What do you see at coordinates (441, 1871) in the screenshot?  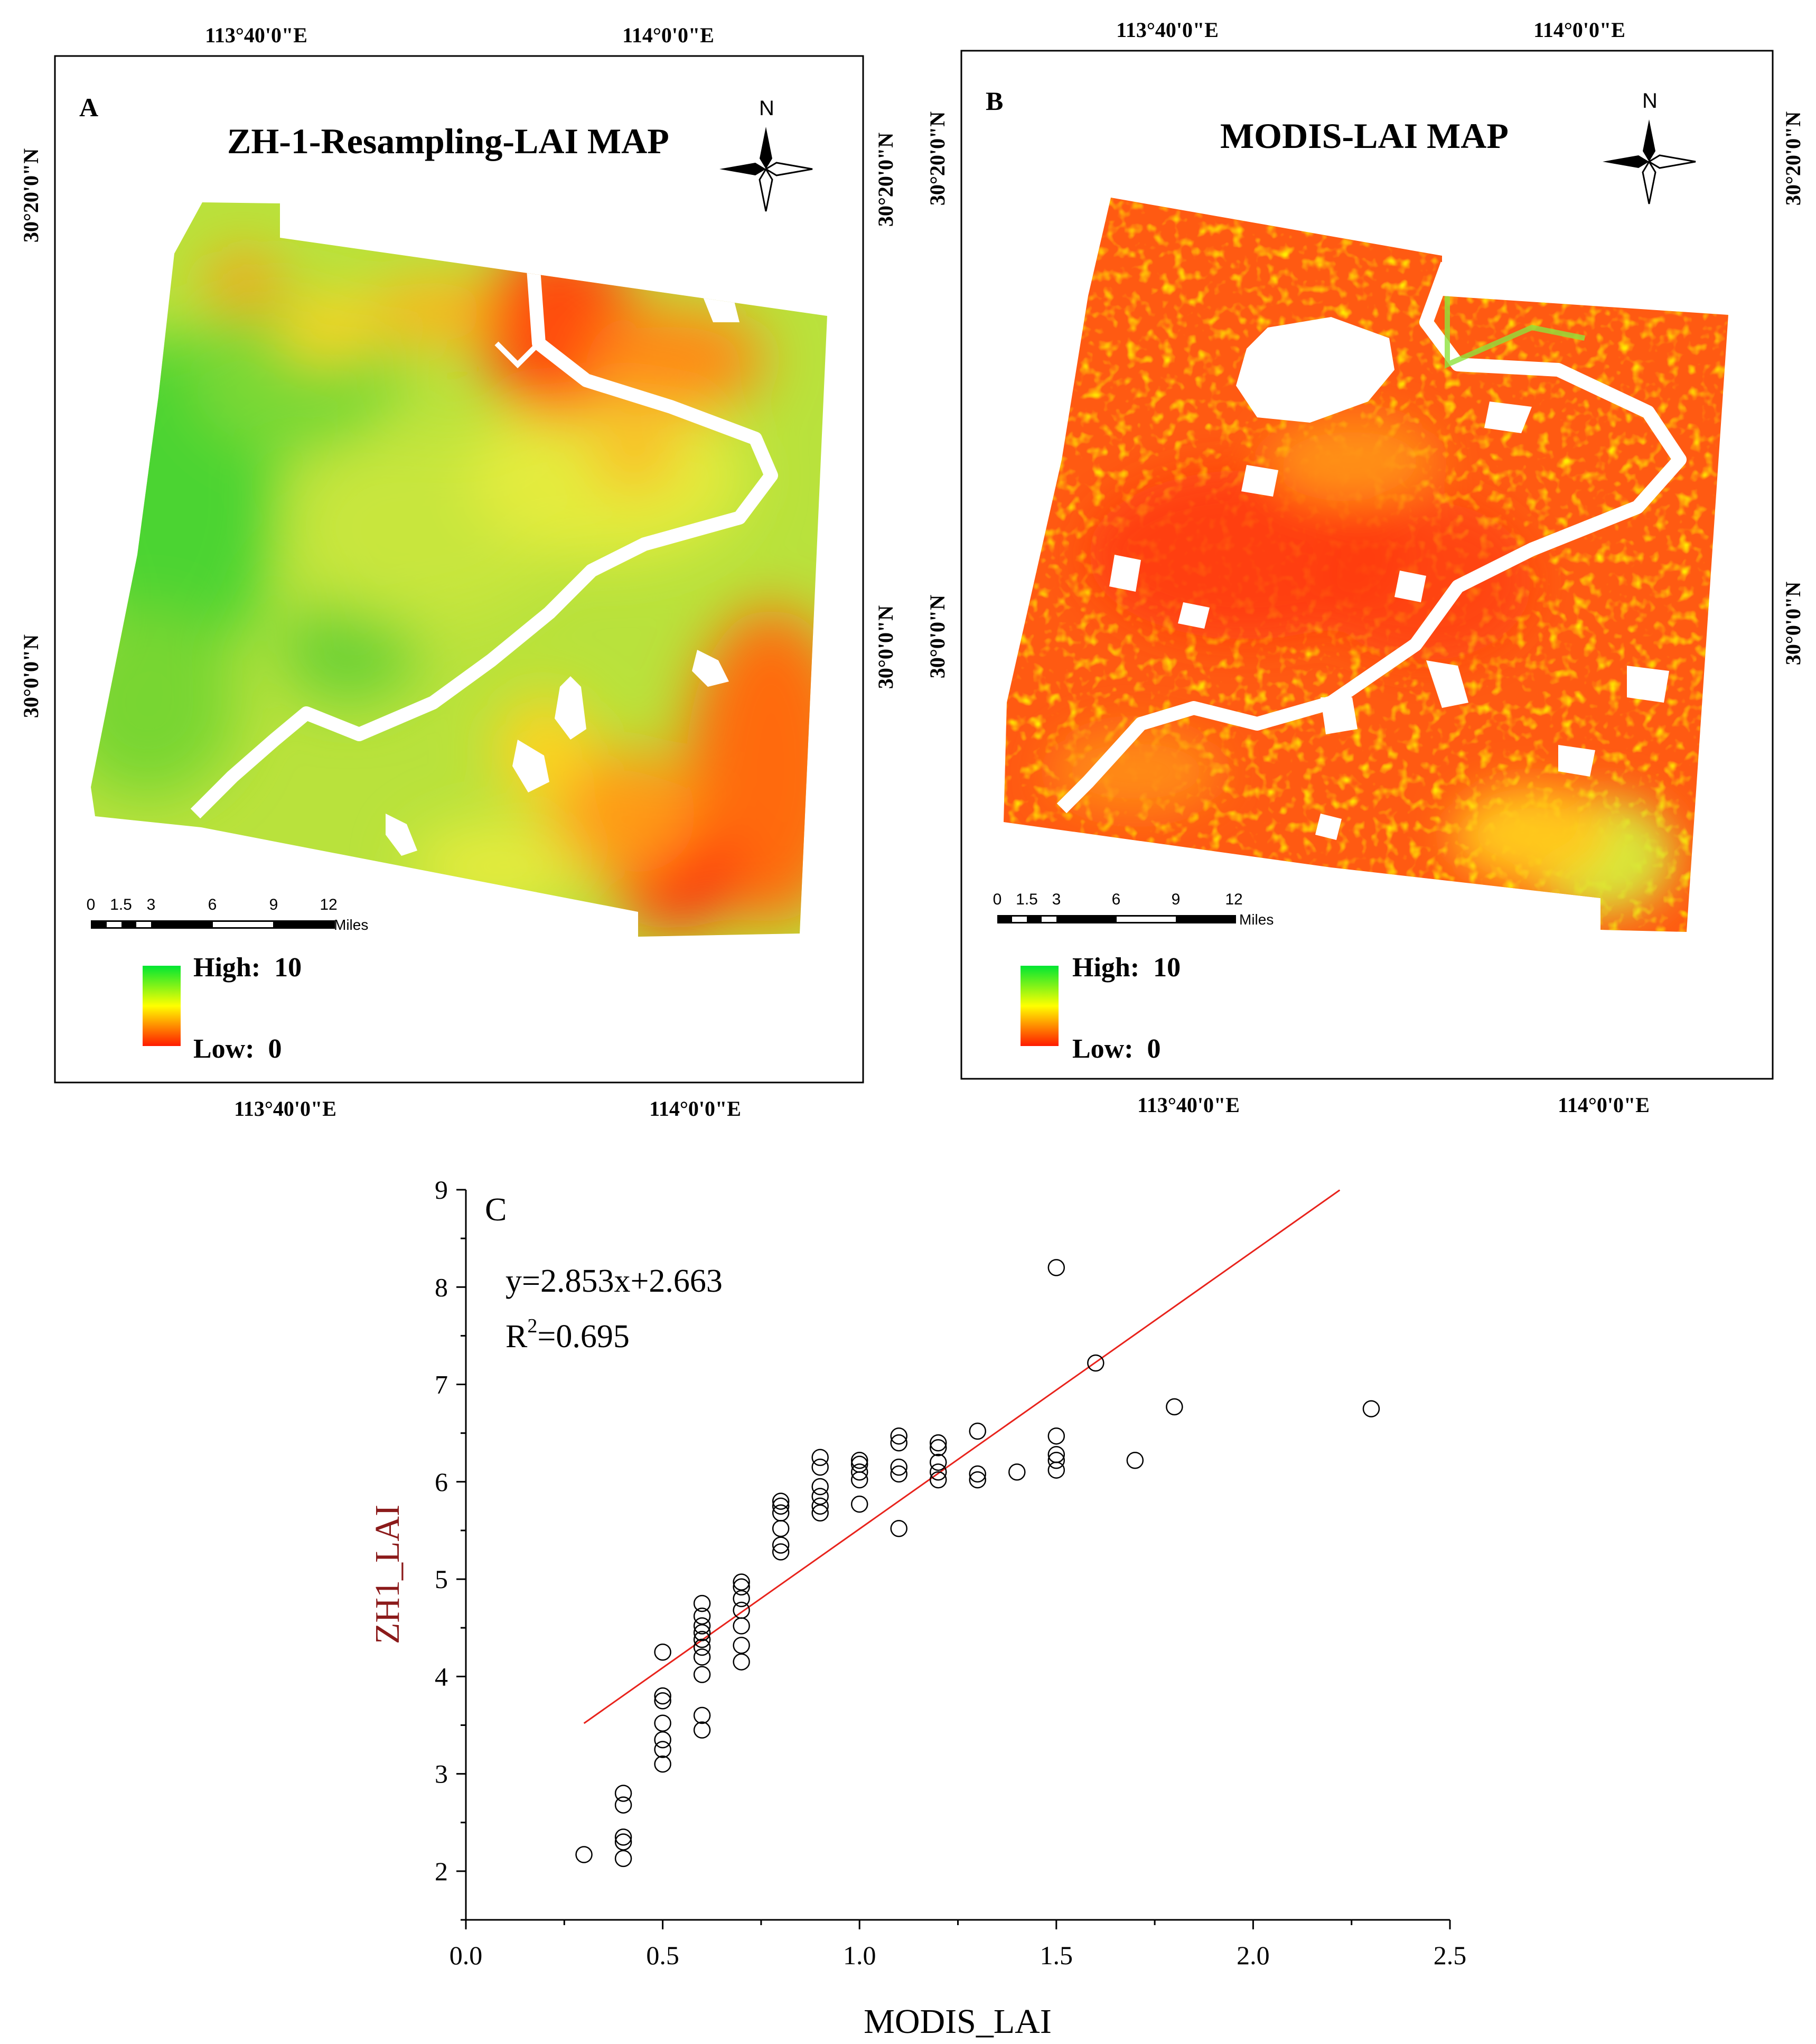 I see `y-tick-label: 2` at bounding box center [441, 1871].